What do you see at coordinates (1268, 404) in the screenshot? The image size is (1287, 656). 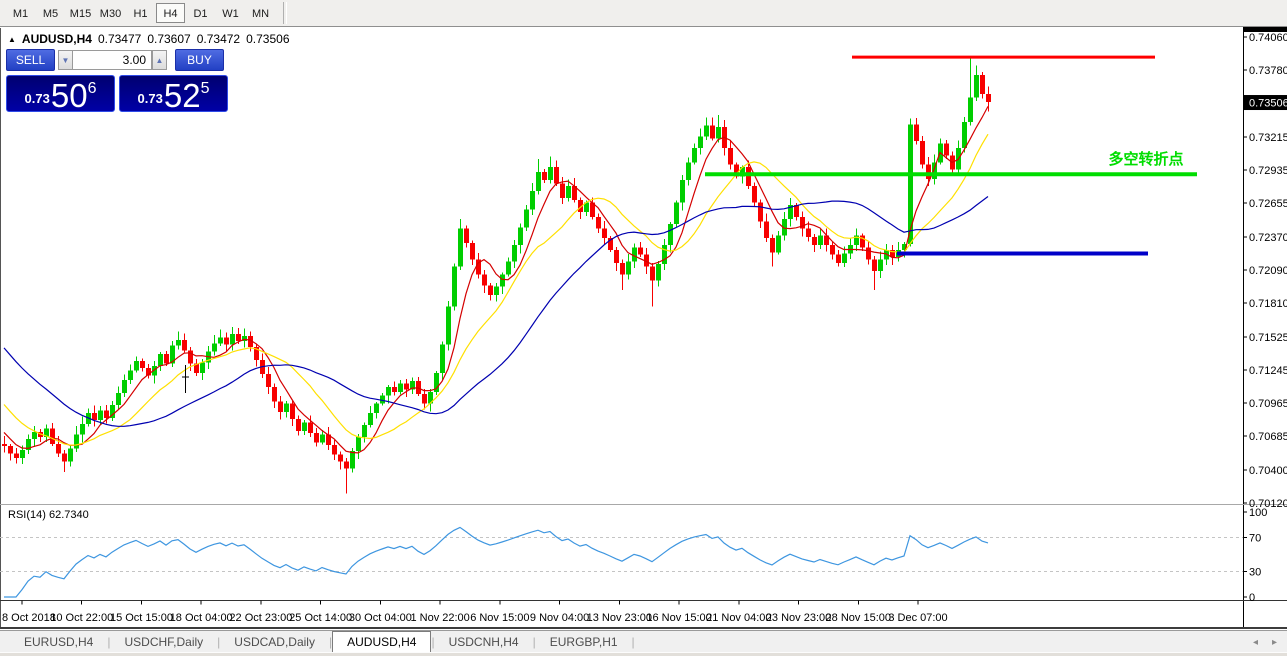 I see `svg-text: 0.70965` at bounding box center [1268, 404].